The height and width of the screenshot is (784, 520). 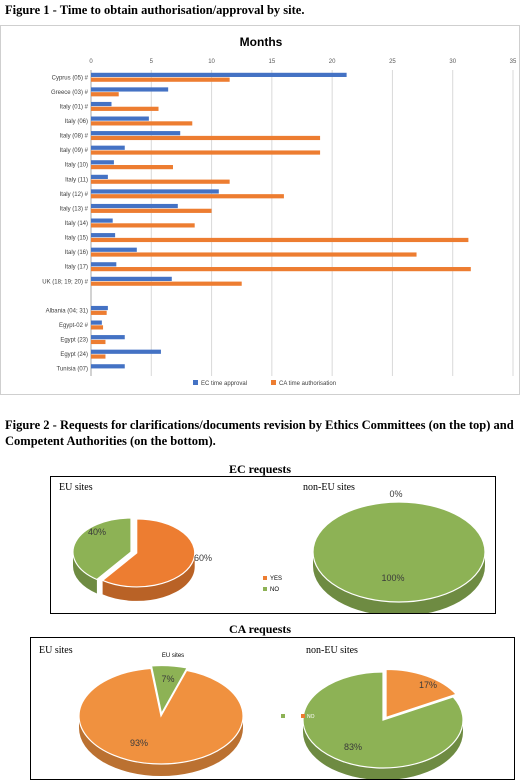 What do you see at coordinates (224, 384) in the screenshot?
I see `legend-label: EC time approval` at bounding box center [224, 384].